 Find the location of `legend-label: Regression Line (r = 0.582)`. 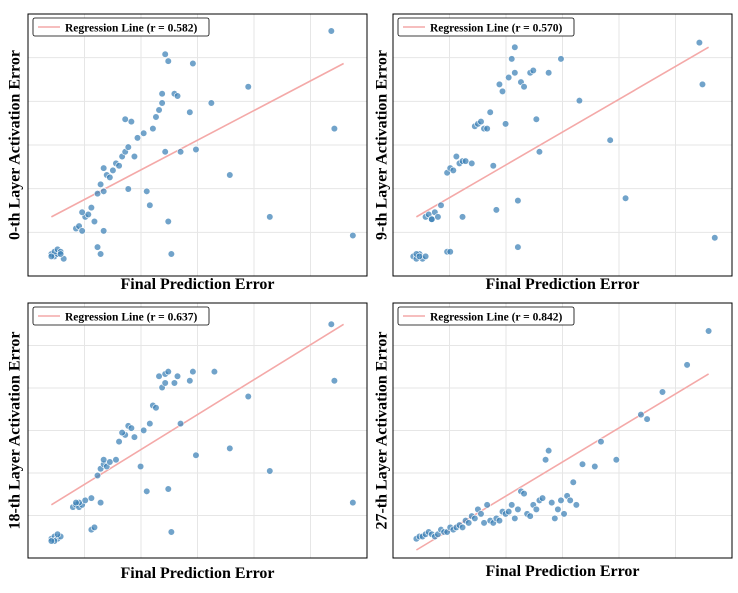

legend-label: Regression Line (r = 0.582) is located at coordinates (131, 29).